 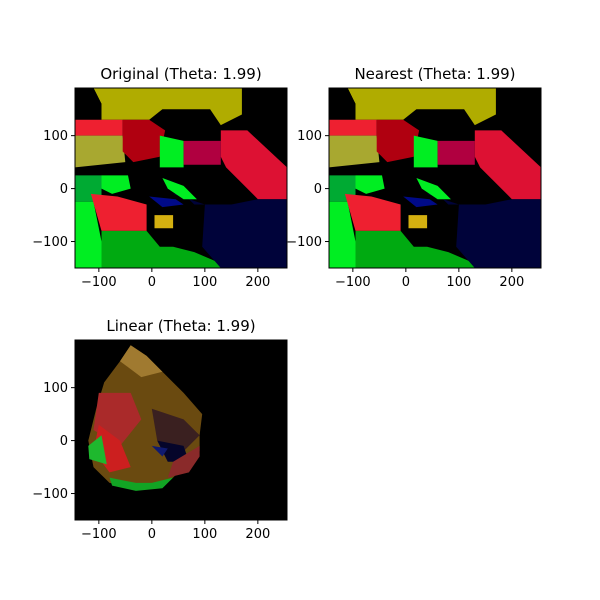 What do you see at coordinates (434, 74) in the screenshot?
I see `plot-title: Nearest (Theta: 1.99)` at bounding box center [434, 74].